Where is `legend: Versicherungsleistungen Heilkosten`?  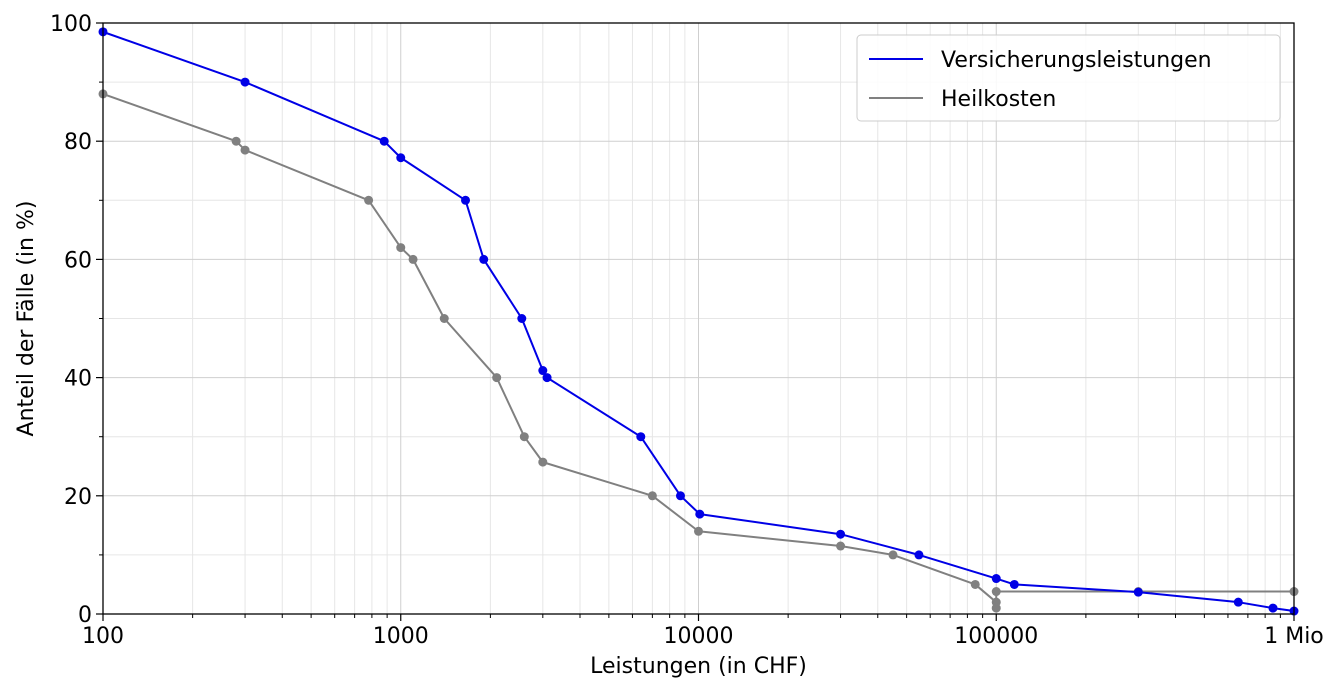 legend: Versicherungsleistungen Heilkosten is located at coordinates (1068, 78).